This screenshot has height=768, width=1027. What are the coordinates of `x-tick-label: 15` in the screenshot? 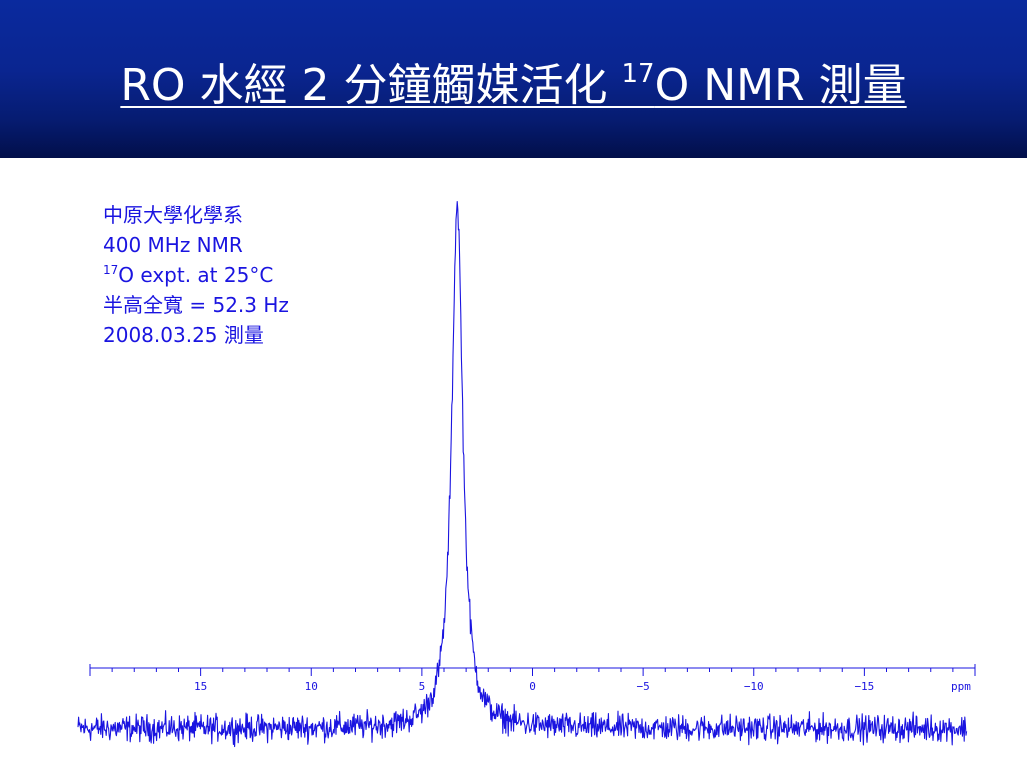 It's located at (200, 686).